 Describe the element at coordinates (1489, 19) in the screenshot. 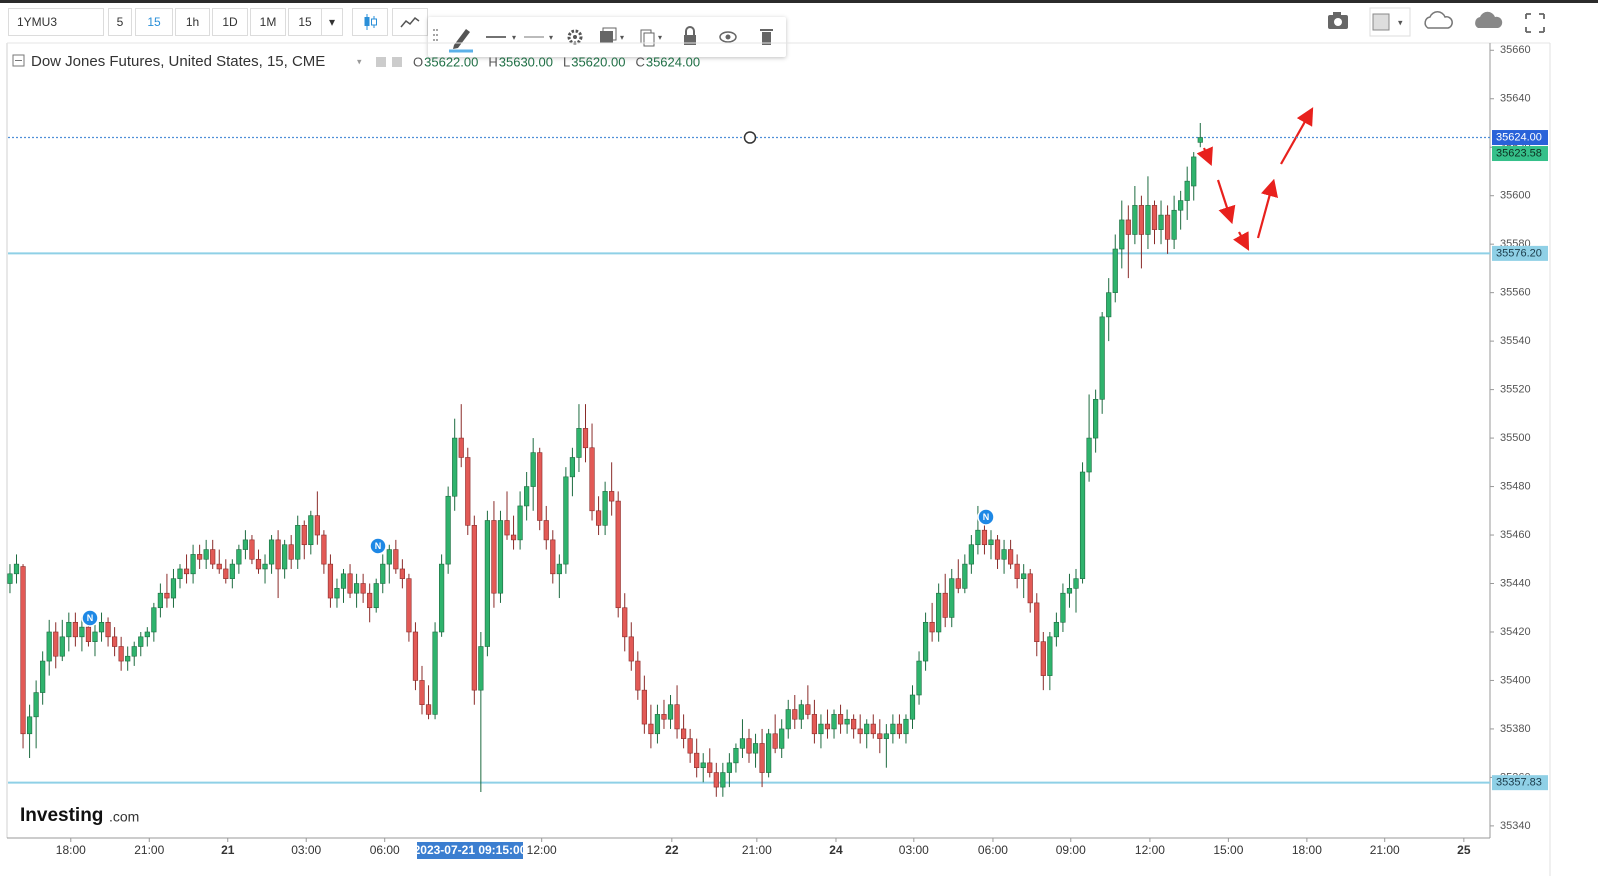

I see `cloud-upload-icon` at that location.